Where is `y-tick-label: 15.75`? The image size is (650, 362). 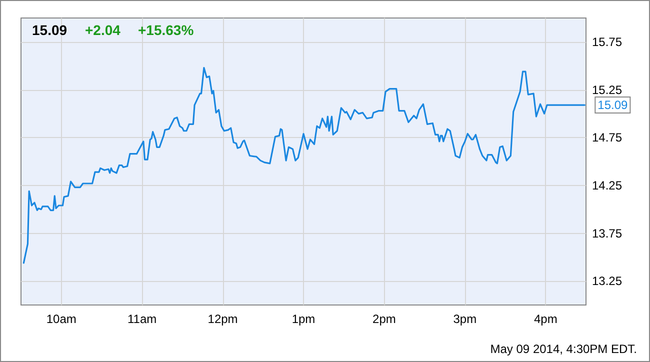
y-tick-label: 15.75 is located at coordinates (607, 41).